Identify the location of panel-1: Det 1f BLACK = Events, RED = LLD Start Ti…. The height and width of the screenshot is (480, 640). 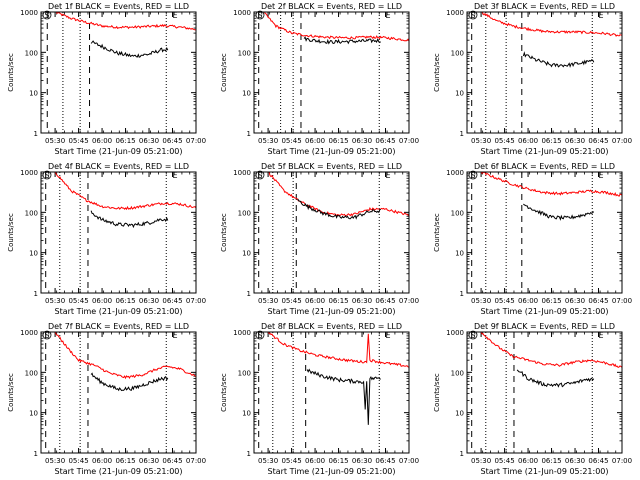
(106, 79).